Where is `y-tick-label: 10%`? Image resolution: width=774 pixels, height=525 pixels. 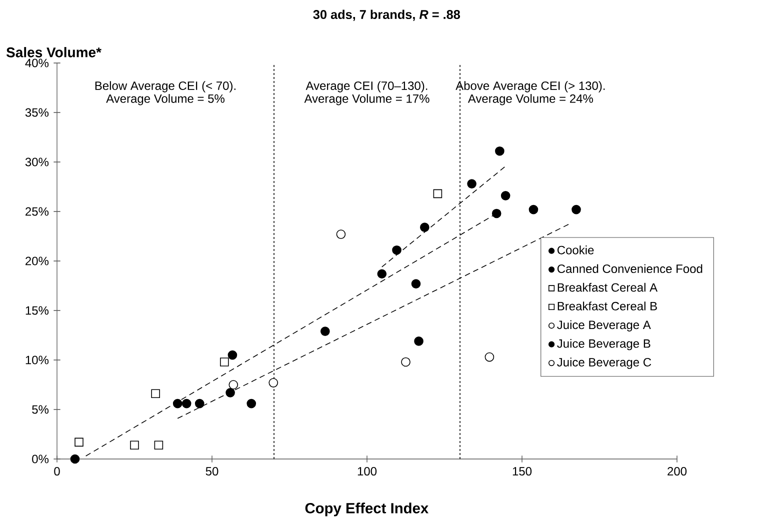
y-tick-label: 10% is located at coordinates (37, 360).